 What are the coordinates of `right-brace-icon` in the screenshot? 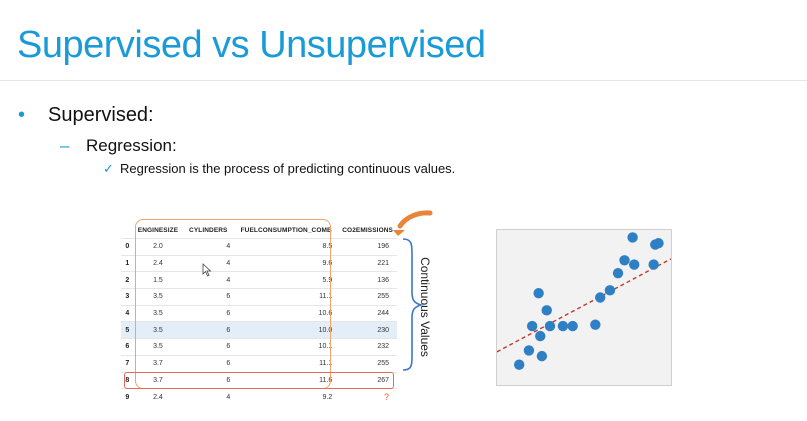 It's located at (412, 304).